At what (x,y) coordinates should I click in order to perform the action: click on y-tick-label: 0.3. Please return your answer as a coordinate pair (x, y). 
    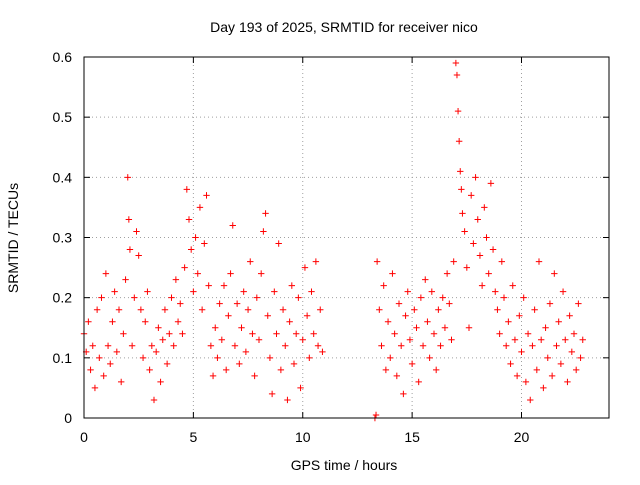
    Looking at the image, I should click on (63, 238).